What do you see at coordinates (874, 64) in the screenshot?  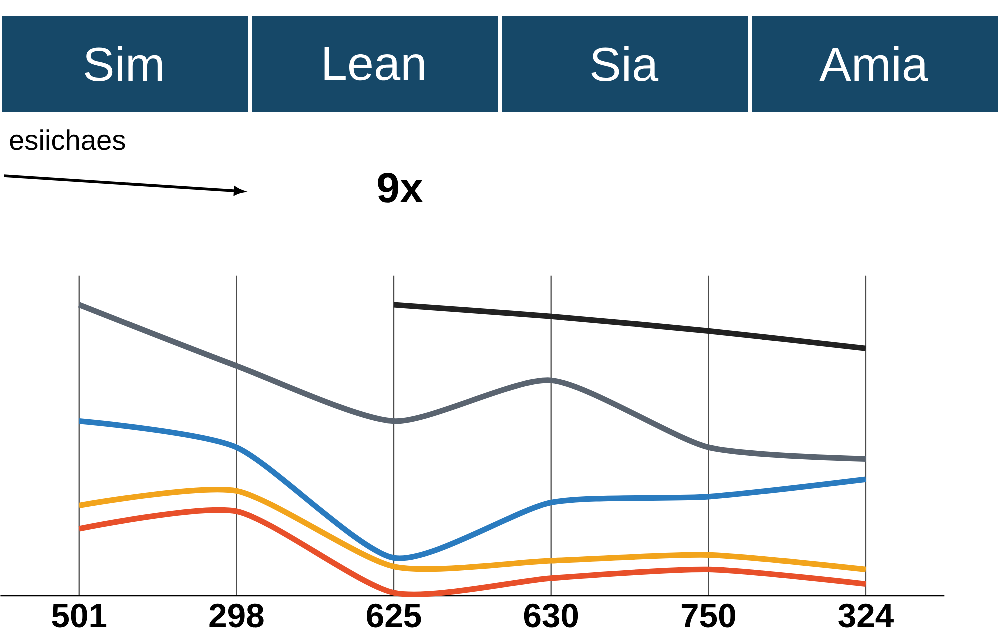 I see `text: Amia` at bounding box center [874, 64].